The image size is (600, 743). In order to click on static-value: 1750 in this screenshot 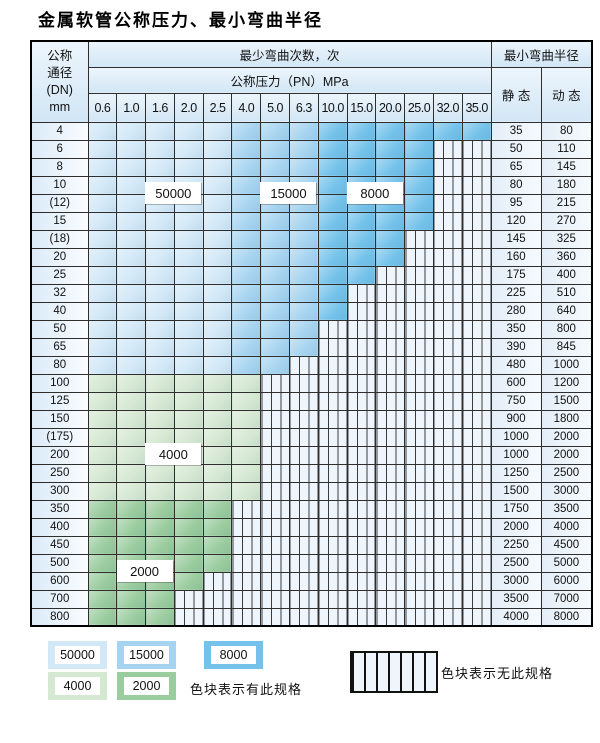, I will do `click(516, 509)`.